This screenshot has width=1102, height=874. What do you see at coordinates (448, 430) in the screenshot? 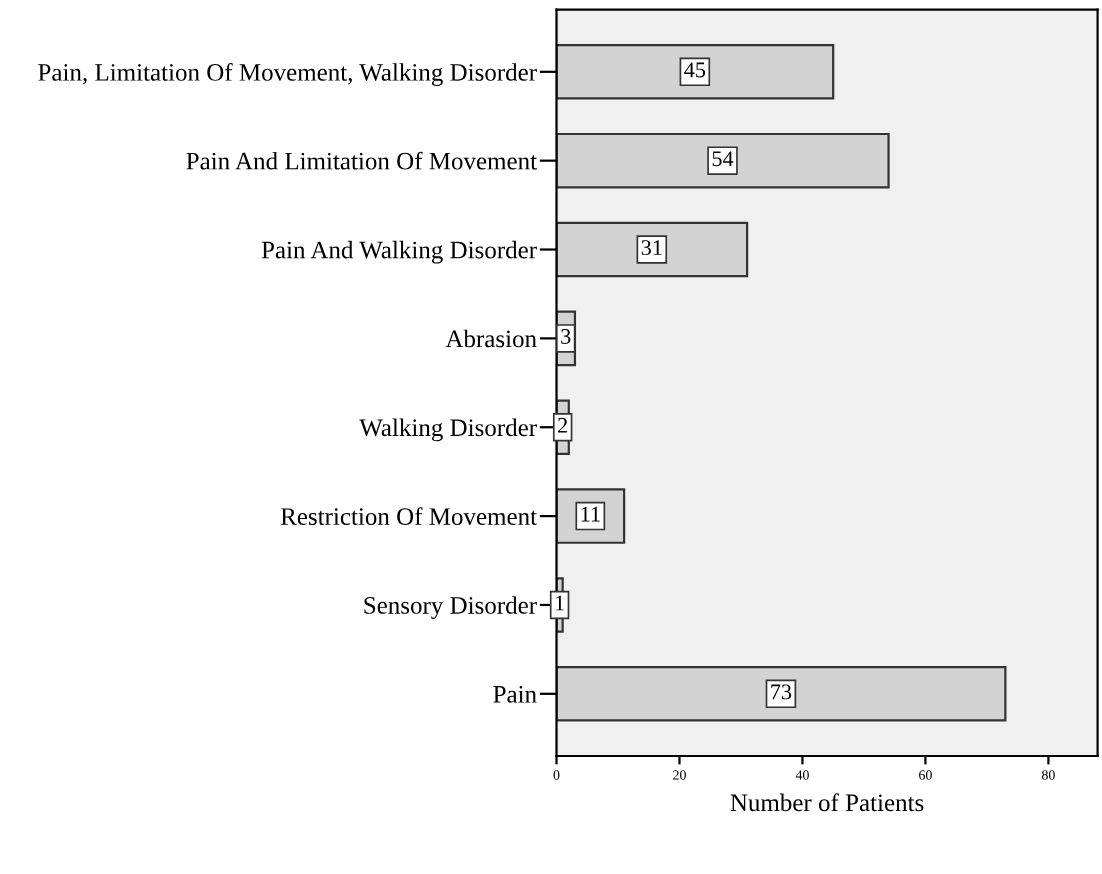
I see `y-tick-label: Walking Disorder` at bounding box center [448, 430].